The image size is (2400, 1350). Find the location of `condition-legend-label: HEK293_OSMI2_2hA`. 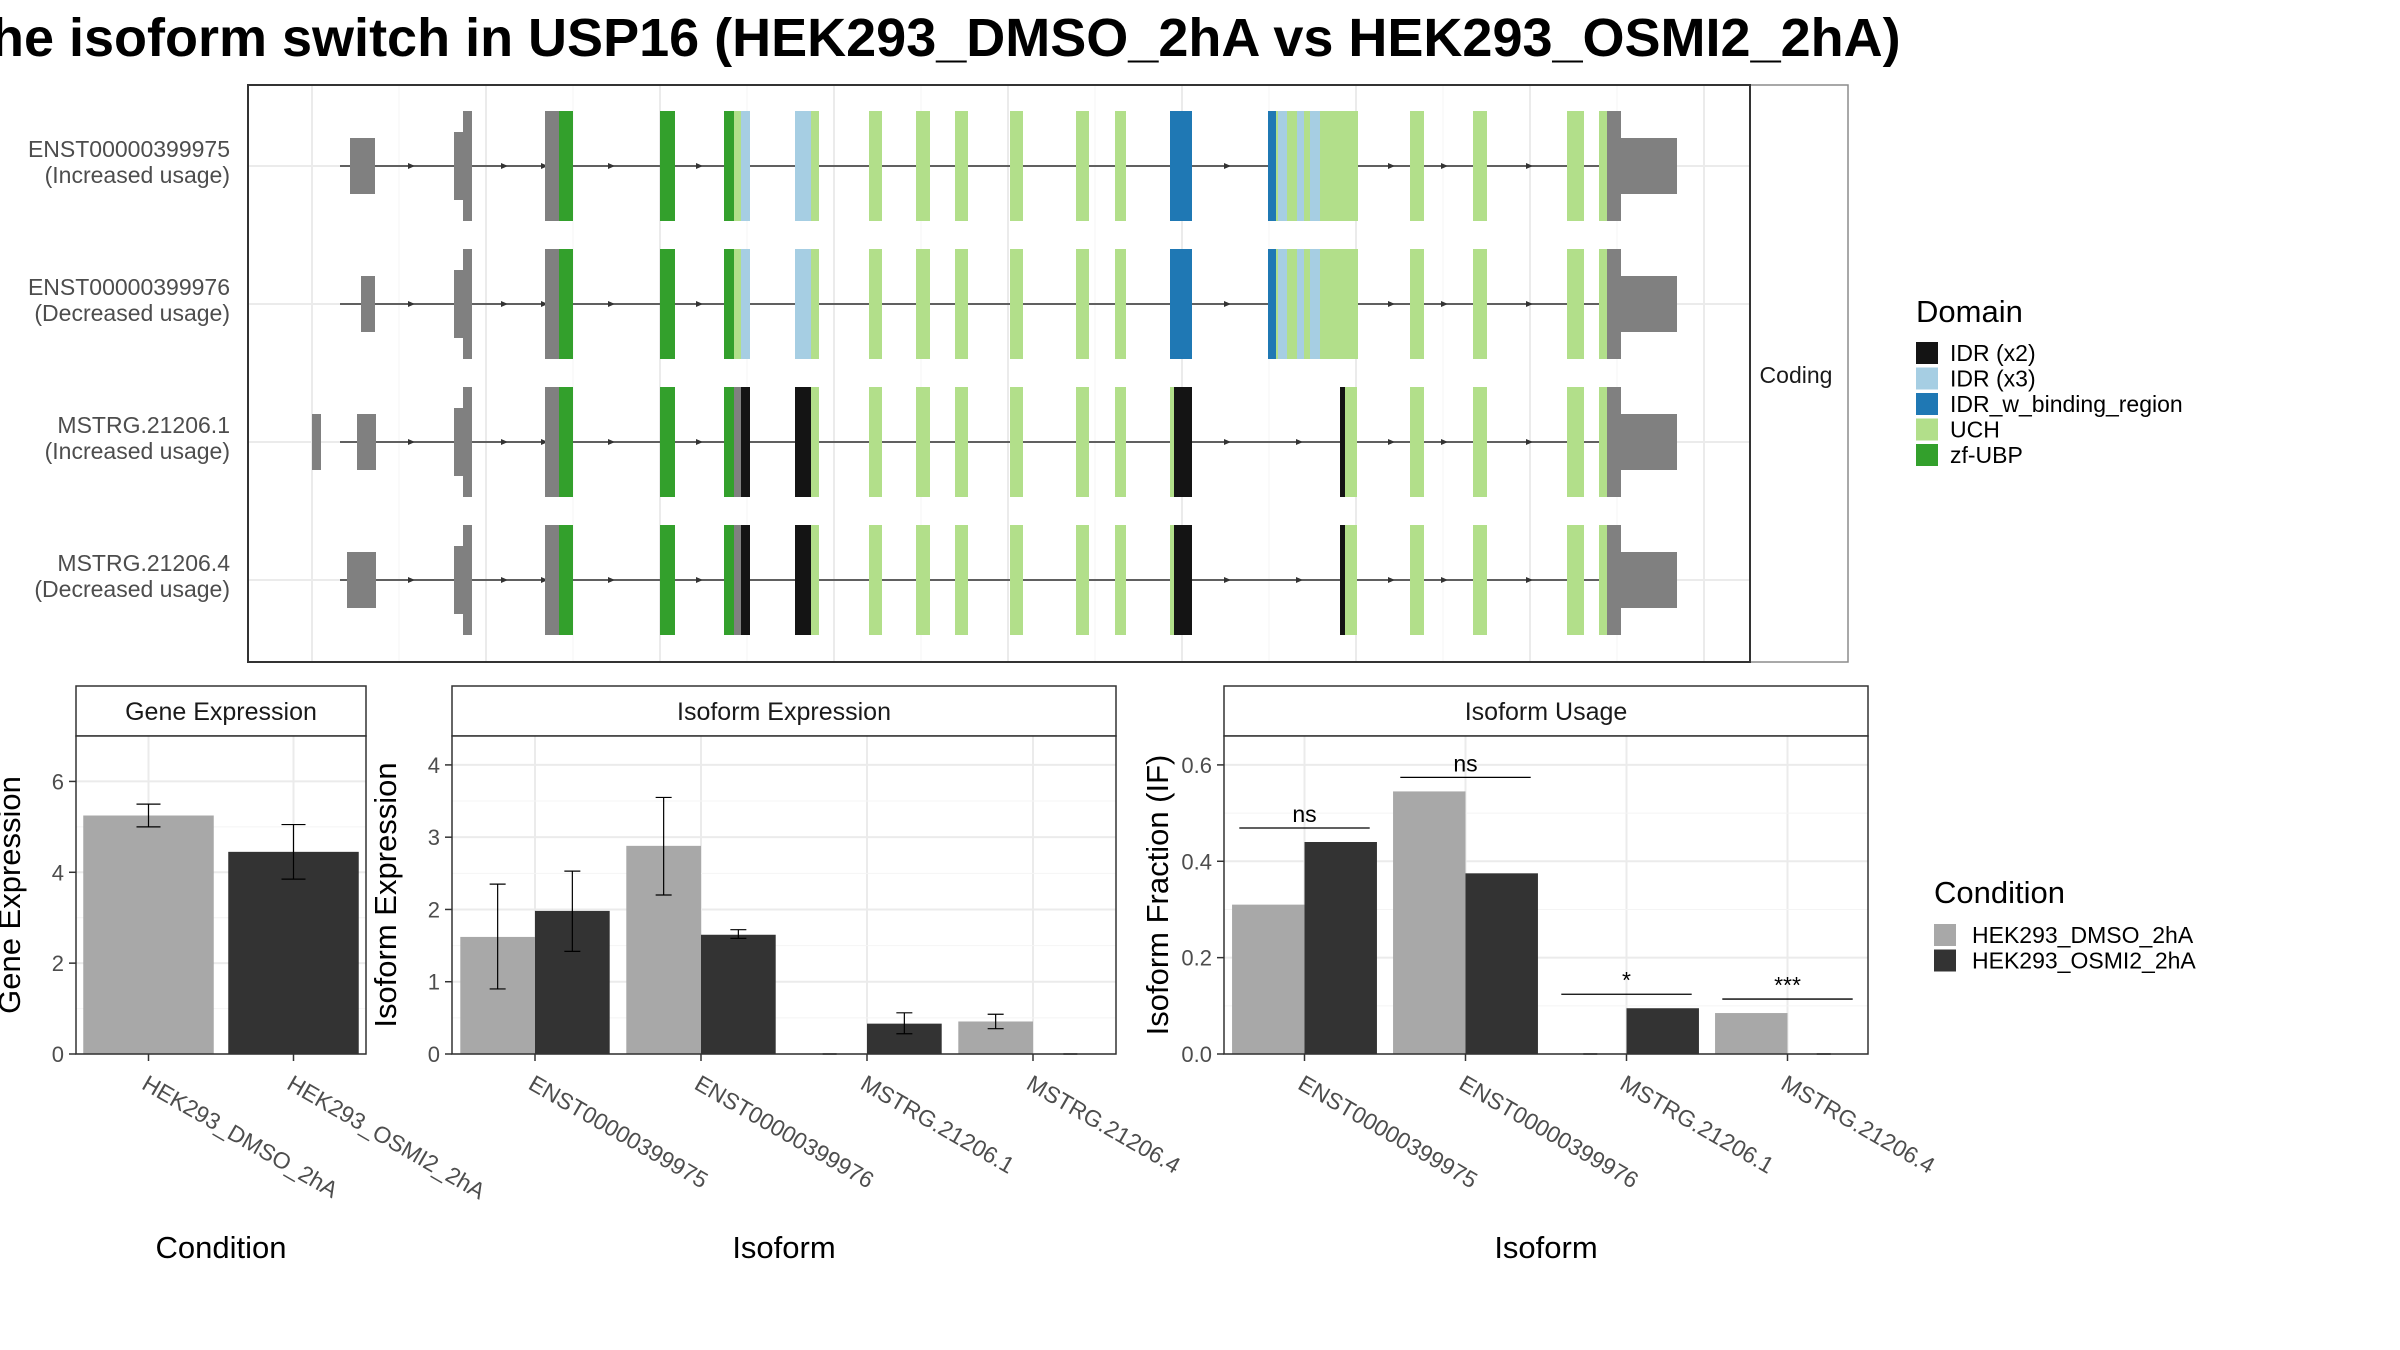

condition-legend-label: HEK293_OSMI2_2hA is located at coordinates (2084, 961).